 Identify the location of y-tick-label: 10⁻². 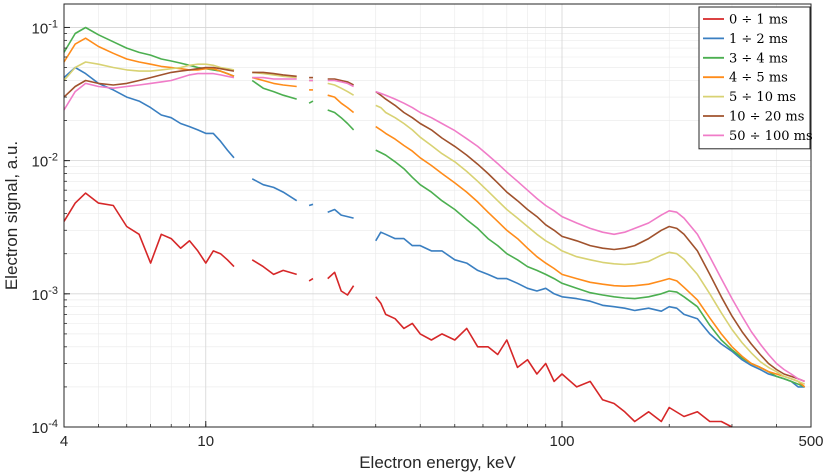
(45, 161).